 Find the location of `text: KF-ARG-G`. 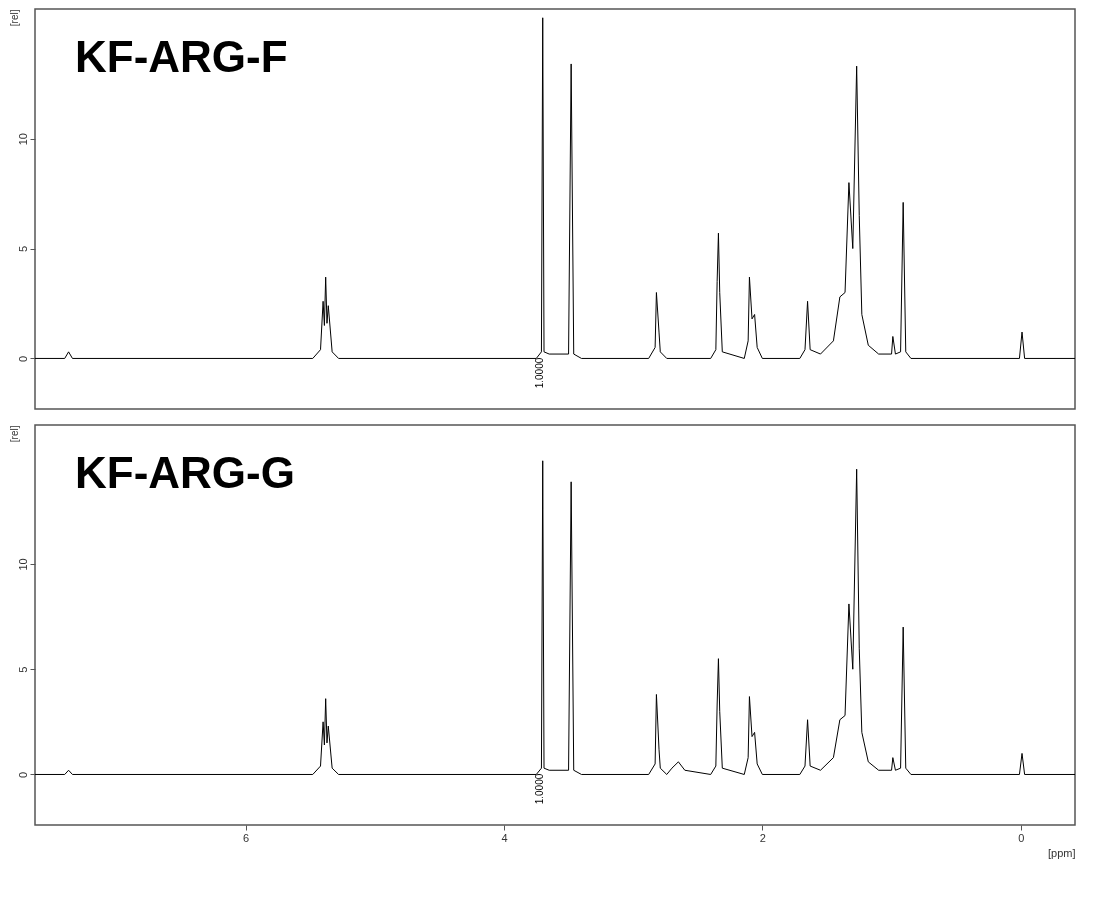

text: KF-ARG-G is located at coordinates (185, 472).